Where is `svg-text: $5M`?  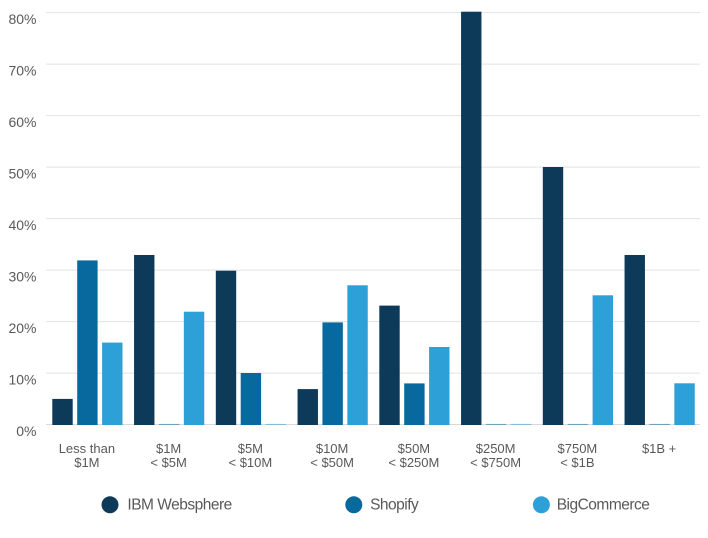 svg-text: $5M is located at coordinates (250, 448).